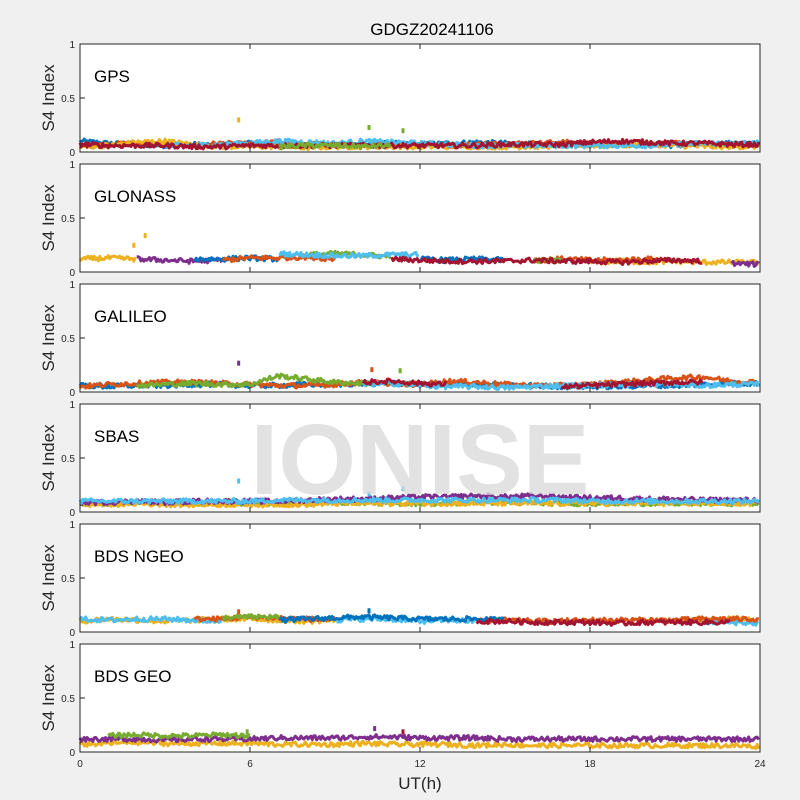 The height and width of the screenshot is (800, 800). Describe the element at coordinates (48, 98) in the screenshot. I see `panel-0-ylabel: S4 Index` at that location.